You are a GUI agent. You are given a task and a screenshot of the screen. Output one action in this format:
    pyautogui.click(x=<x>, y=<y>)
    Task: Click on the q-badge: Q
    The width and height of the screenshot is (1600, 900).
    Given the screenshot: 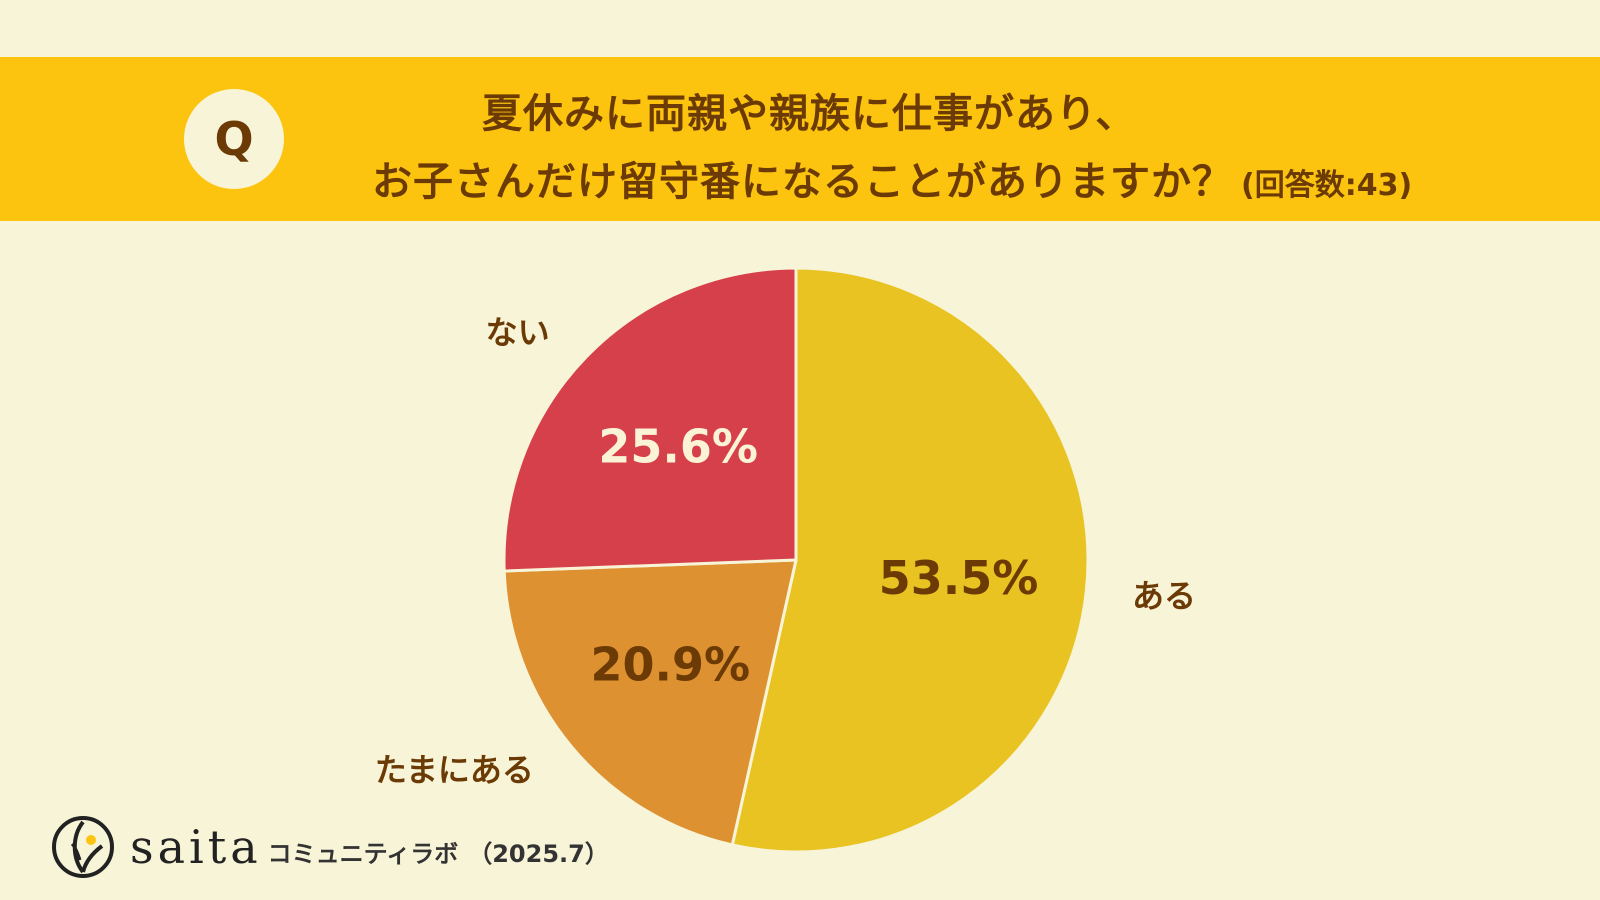 What is the action you would take?
    pyautogui.click(x=234, y=139)
    